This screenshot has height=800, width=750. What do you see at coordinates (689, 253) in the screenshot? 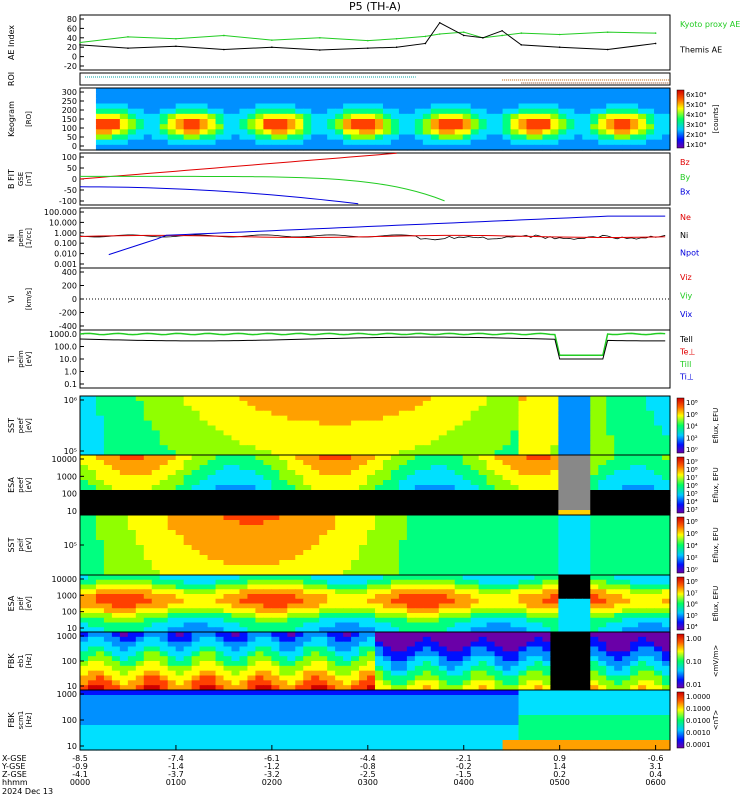
I see `legend-density: Npot` at bounding box center [689, 253].